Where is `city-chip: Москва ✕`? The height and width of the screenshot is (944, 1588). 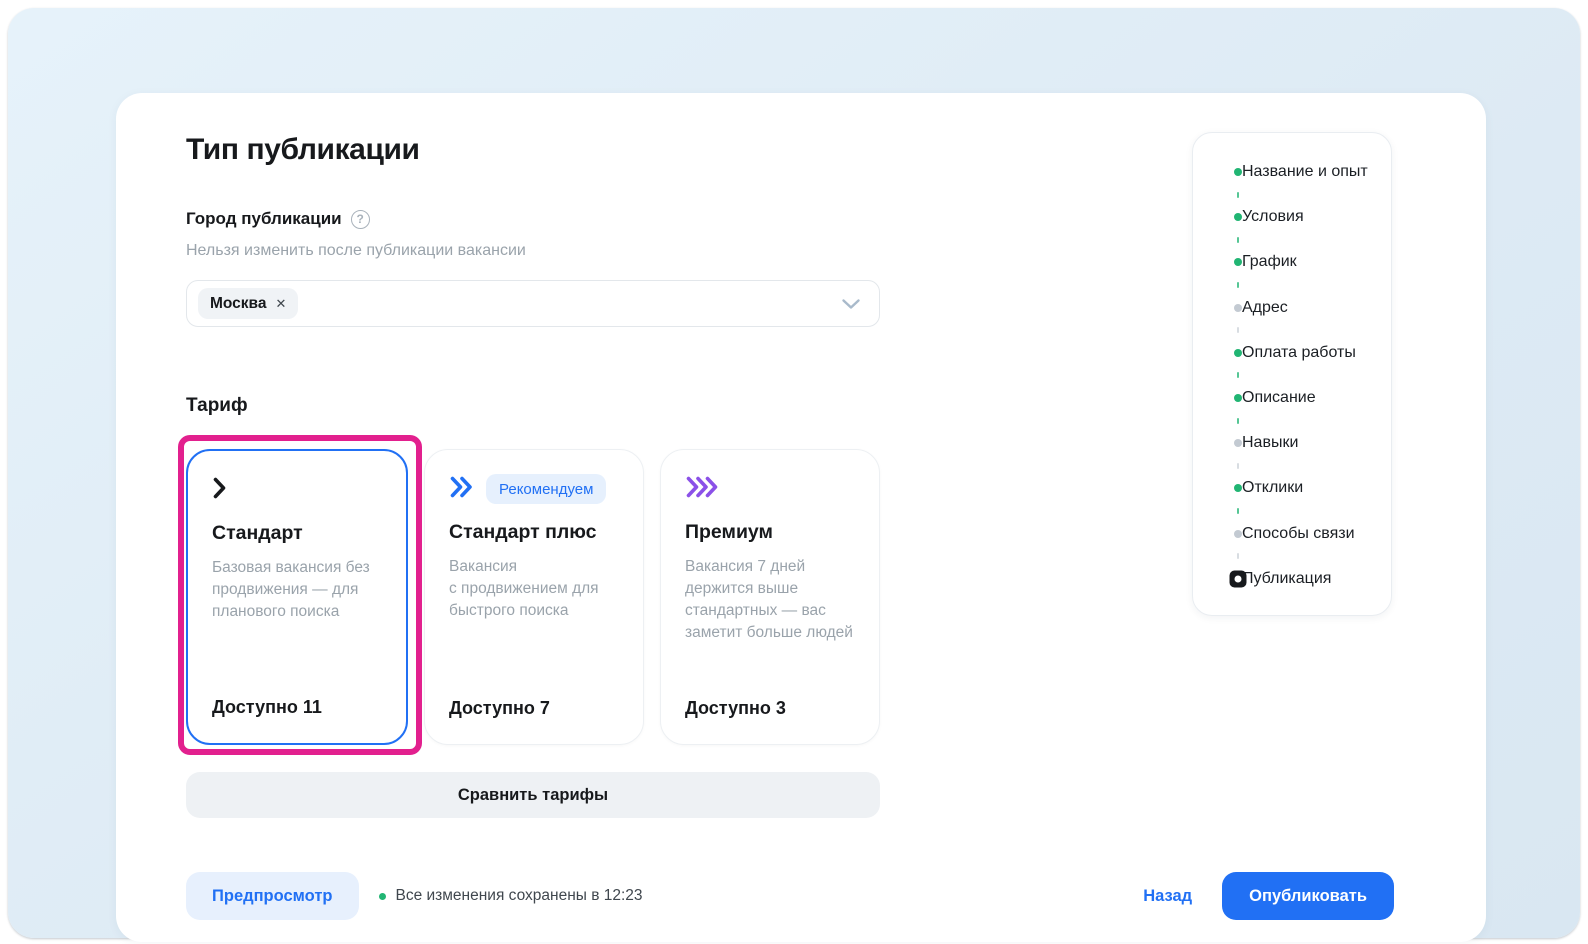 city-chip: Москва ✕ is located at coordinates (248, 303).